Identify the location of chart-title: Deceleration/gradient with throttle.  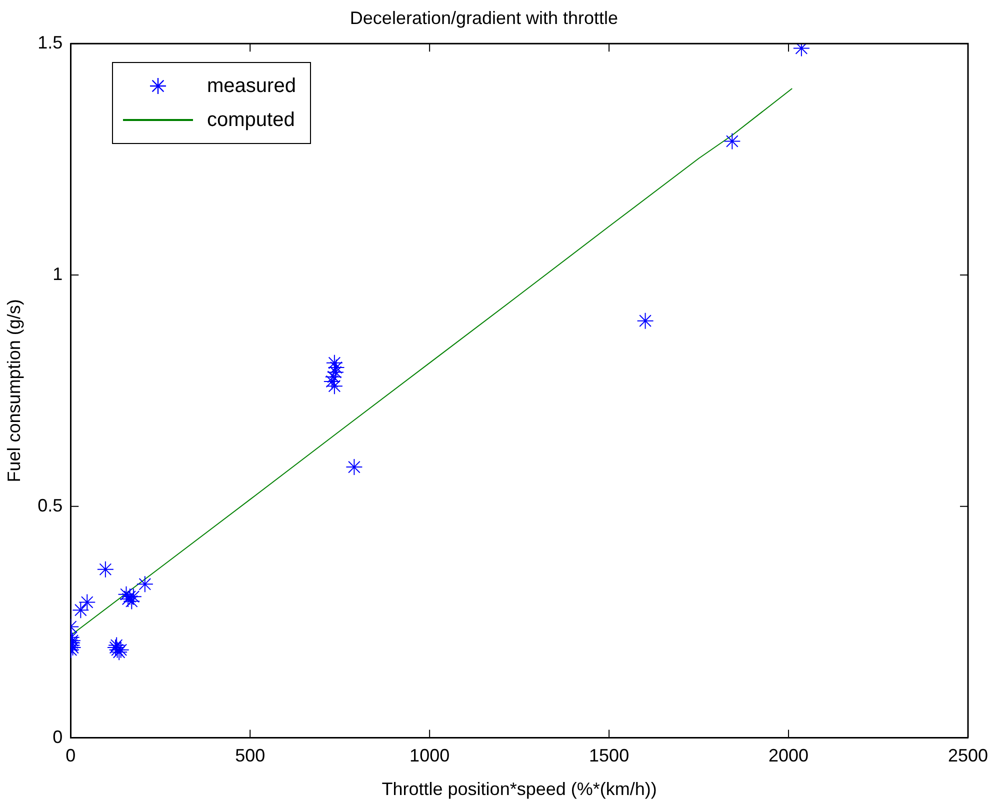
(484, 18).